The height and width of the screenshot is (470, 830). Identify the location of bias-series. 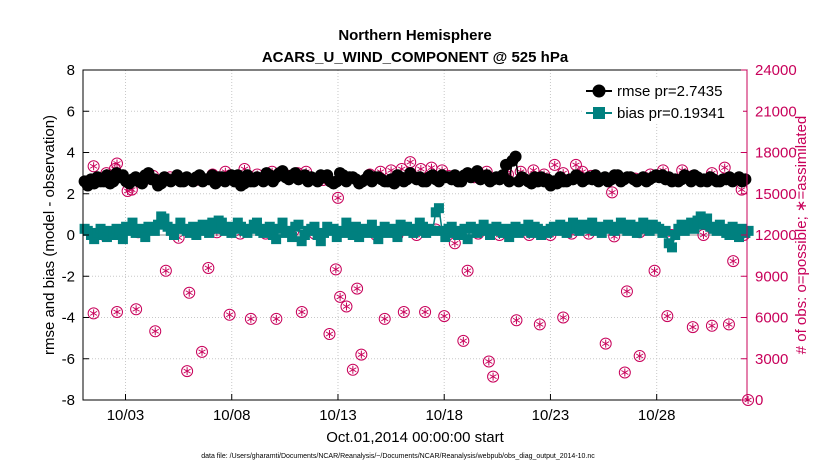
(416, 228).